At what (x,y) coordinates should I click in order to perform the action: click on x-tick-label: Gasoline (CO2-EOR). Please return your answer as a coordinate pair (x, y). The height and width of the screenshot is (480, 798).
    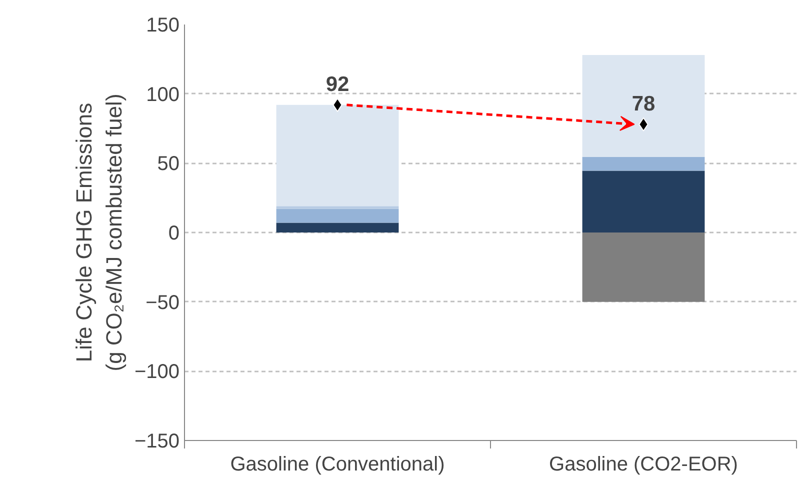
    Looking at the image, I should click on (643, 465).